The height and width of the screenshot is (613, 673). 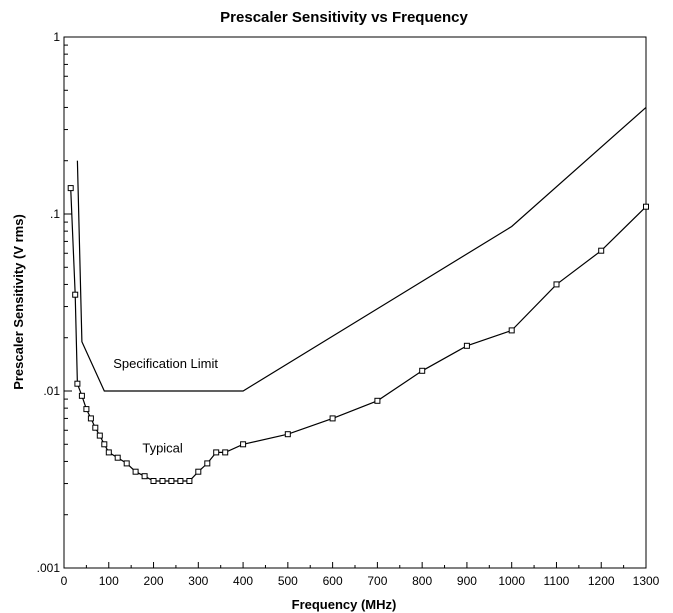 I want to click on x-tick-label: 300, so click(x=198, y=581).